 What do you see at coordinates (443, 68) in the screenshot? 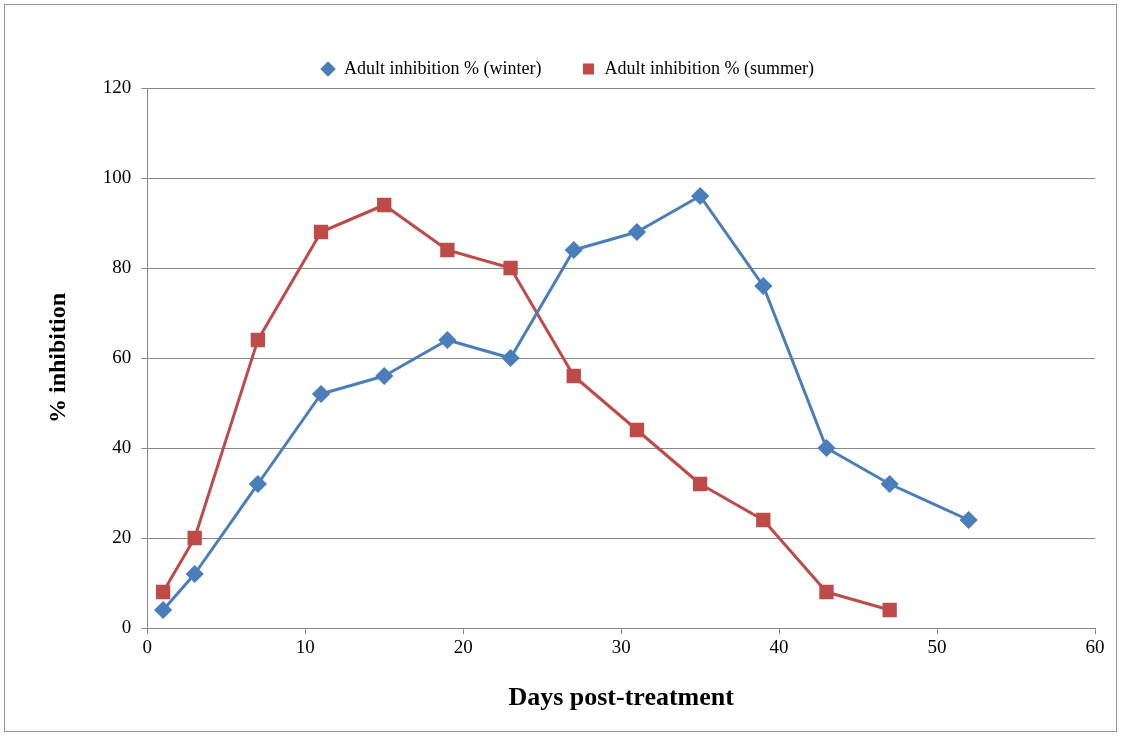
I see `legend-label: Adult inhibition % (winter)` at bounding box center [443, 68].